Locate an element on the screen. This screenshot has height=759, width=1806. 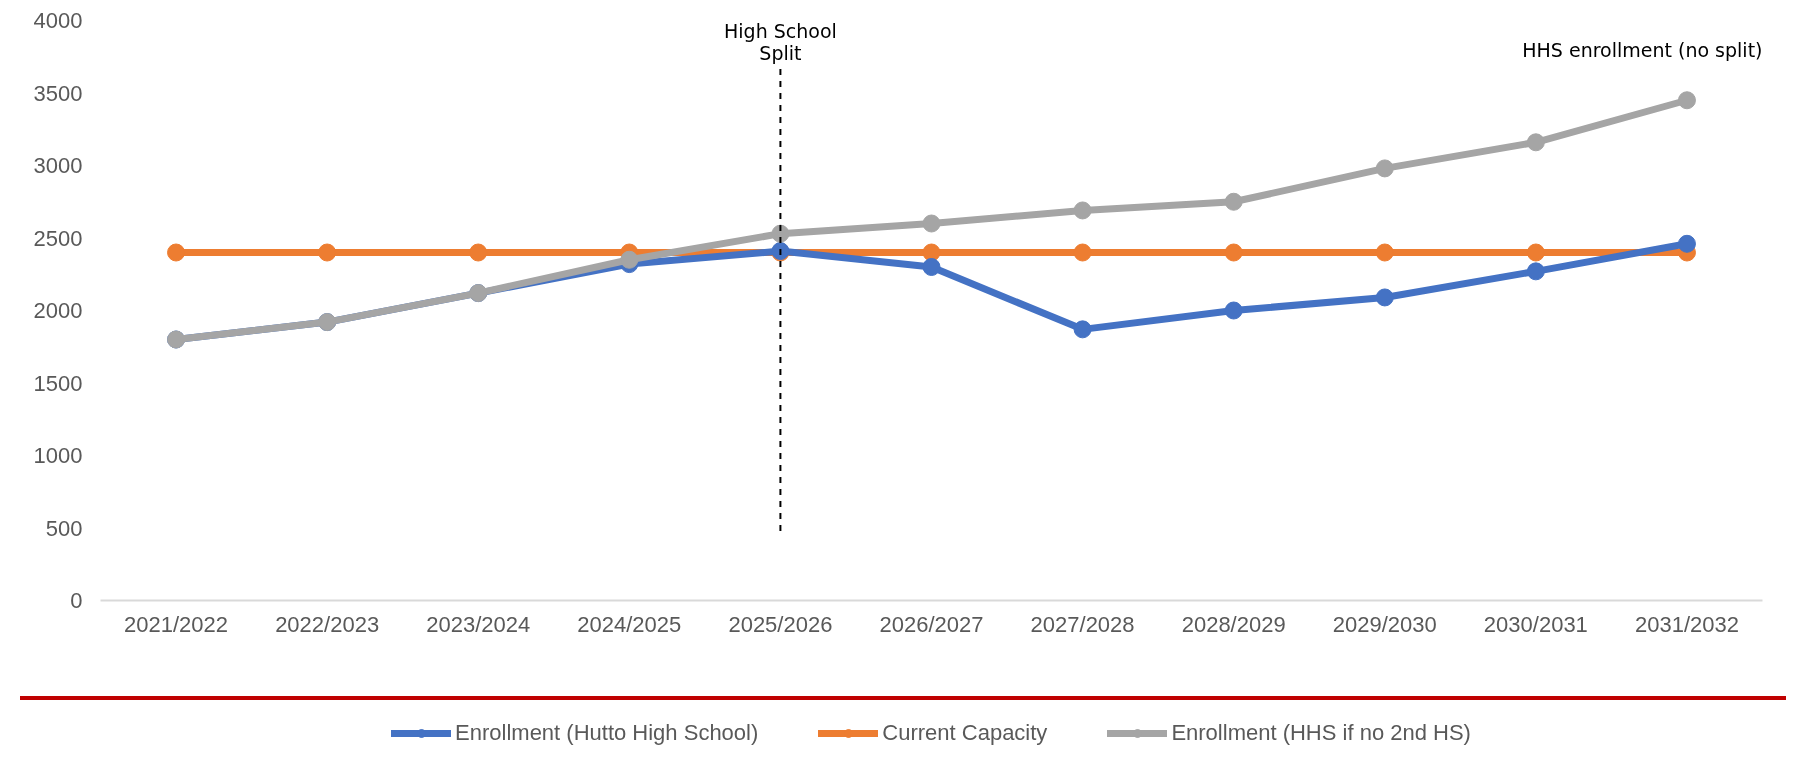
y-tick-label: 1500 is located at coordinates (58, 383).